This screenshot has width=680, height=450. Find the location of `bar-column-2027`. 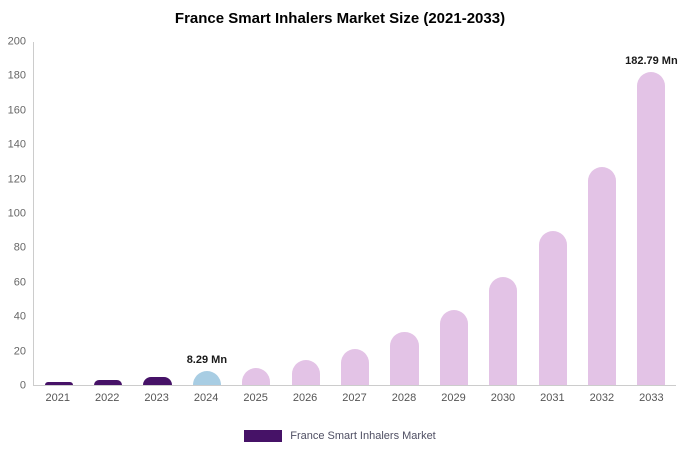

bar-column-2027 is located at coordinates (354, 213).